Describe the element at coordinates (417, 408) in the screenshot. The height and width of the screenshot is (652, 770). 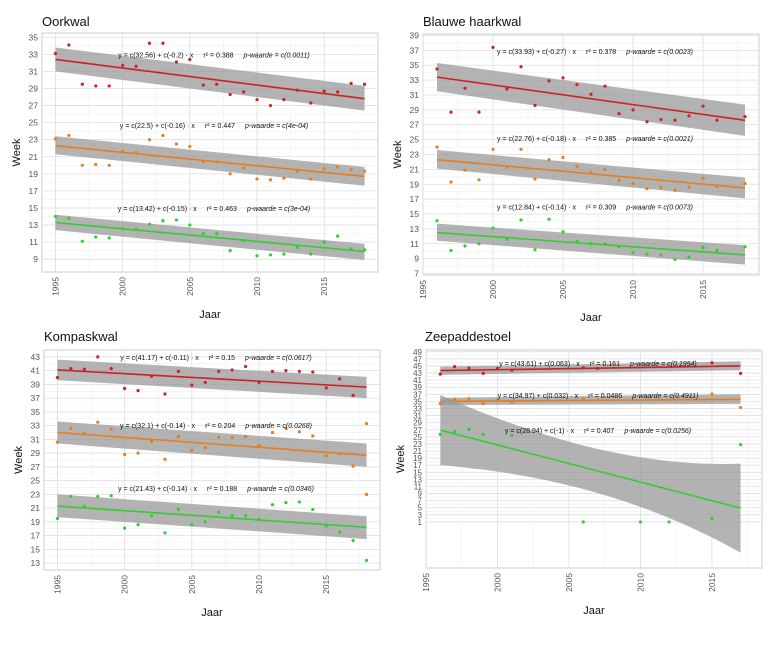
I see `y-tick-label: 33` at that location.